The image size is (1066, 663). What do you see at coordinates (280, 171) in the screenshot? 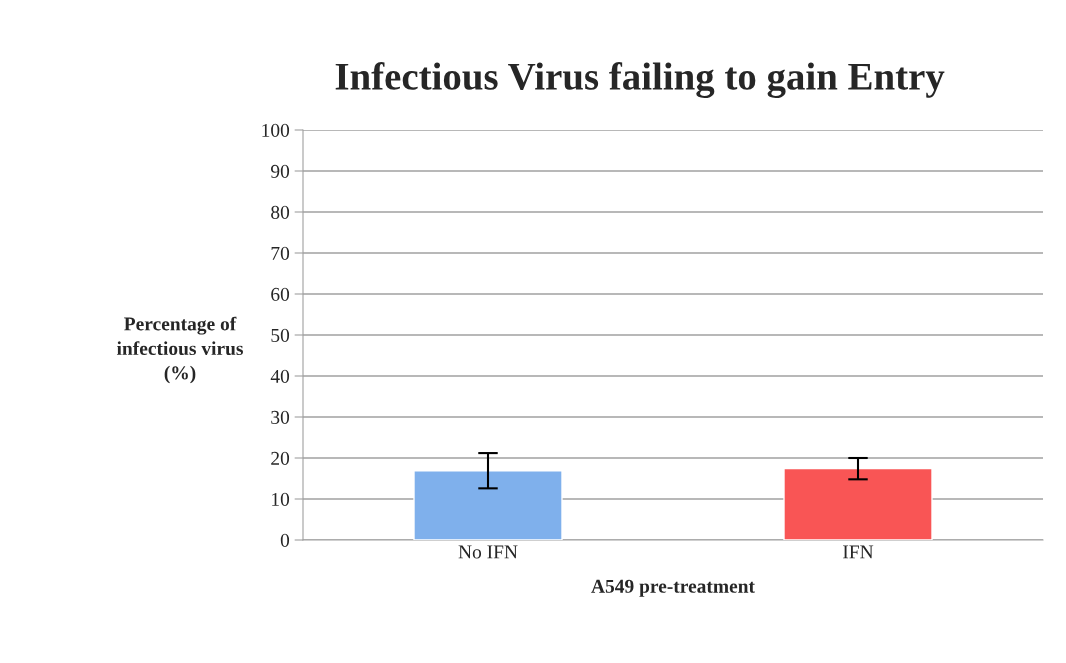
I see `y-tick-label: 90` at bounding box center [280, 171].